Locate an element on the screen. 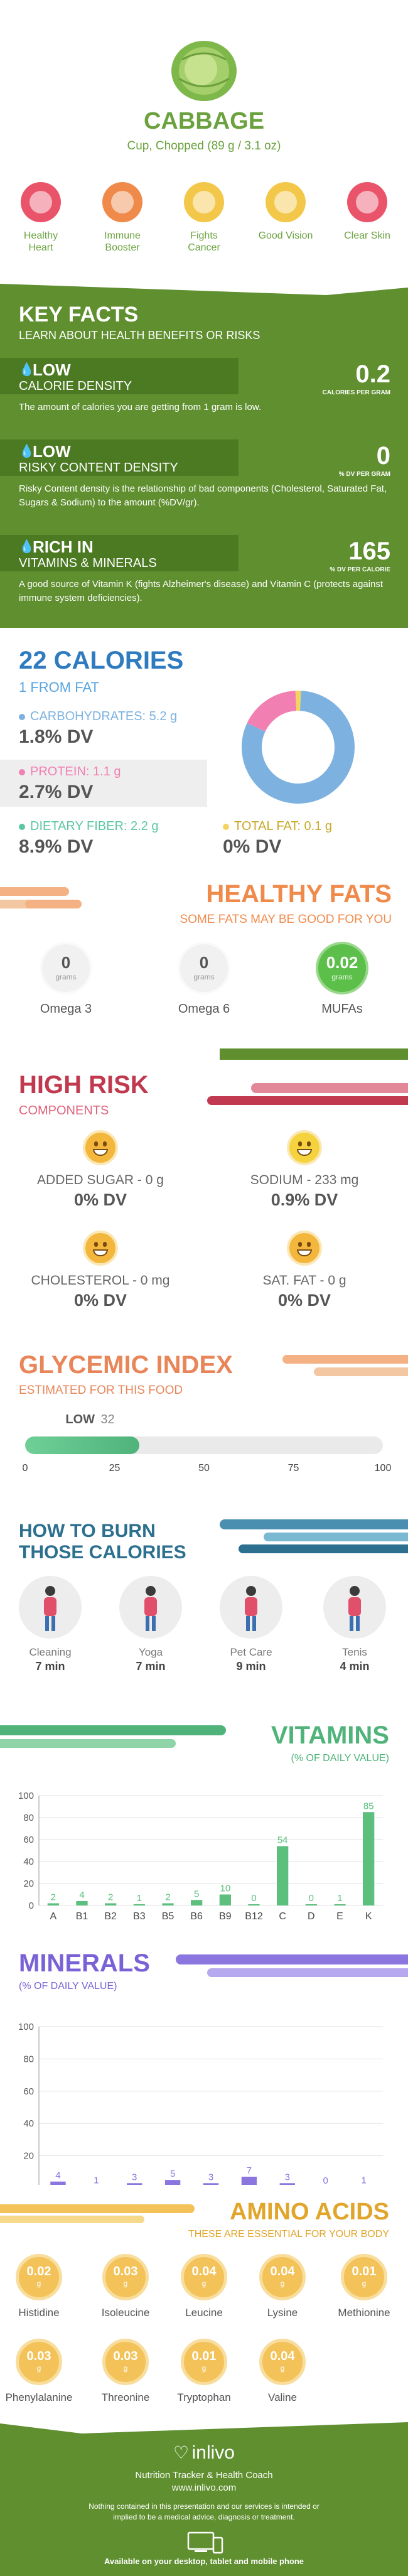 Image resolution: width=408 pixels, height=2576 pixels. benefit-item: Immune Booster is located at coordinates (122, 218).